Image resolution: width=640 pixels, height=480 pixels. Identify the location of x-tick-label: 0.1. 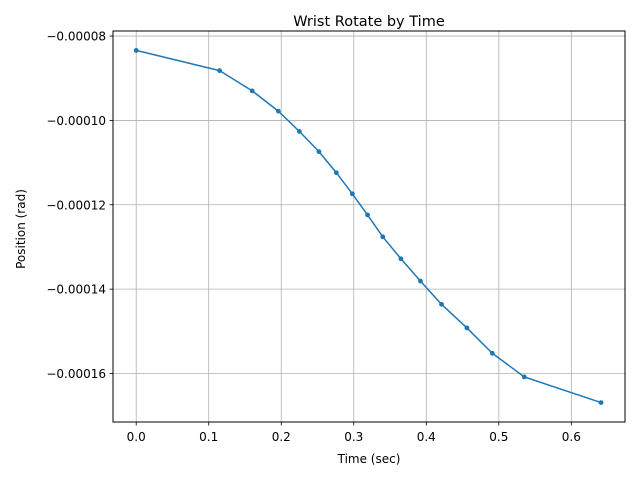
(208, 437).